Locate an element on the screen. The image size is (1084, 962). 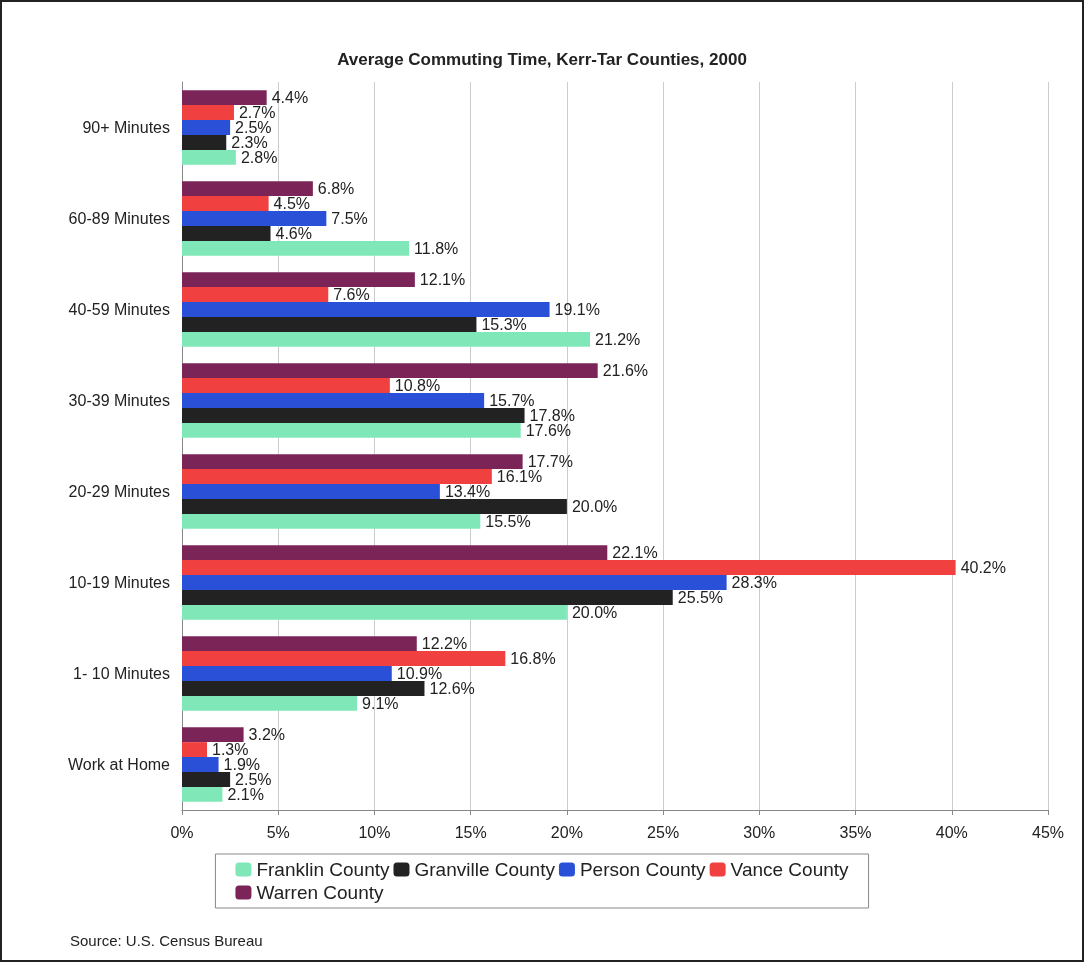
data-label: 11.8% is located at coordinates (436, 248).